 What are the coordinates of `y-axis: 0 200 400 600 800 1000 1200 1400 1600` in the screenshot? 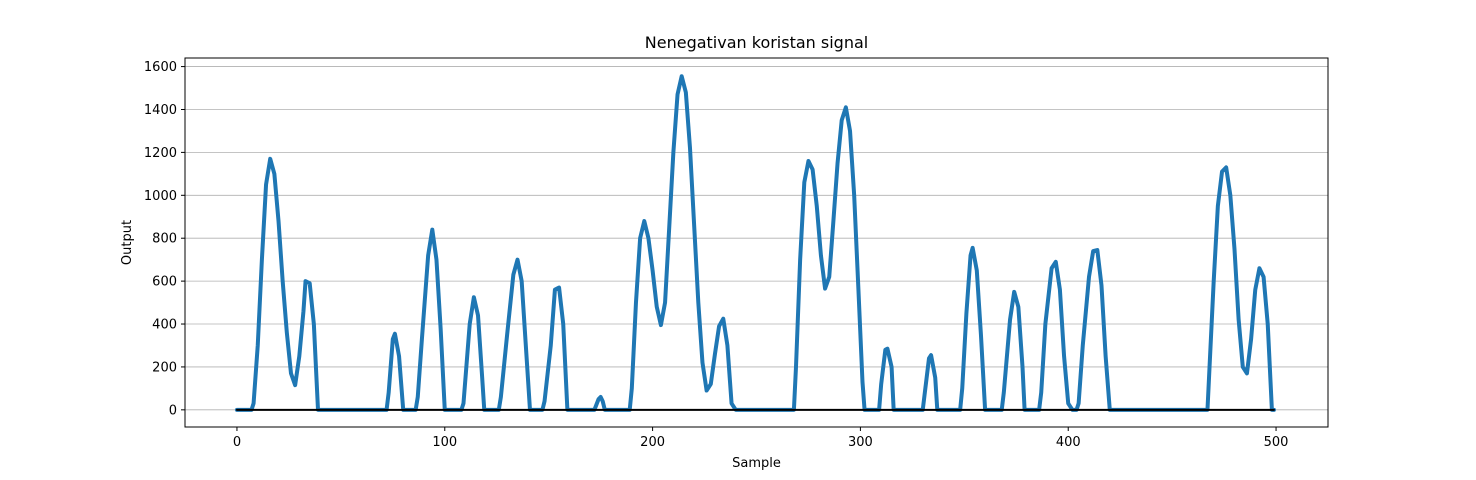 It's located at (164, 239).